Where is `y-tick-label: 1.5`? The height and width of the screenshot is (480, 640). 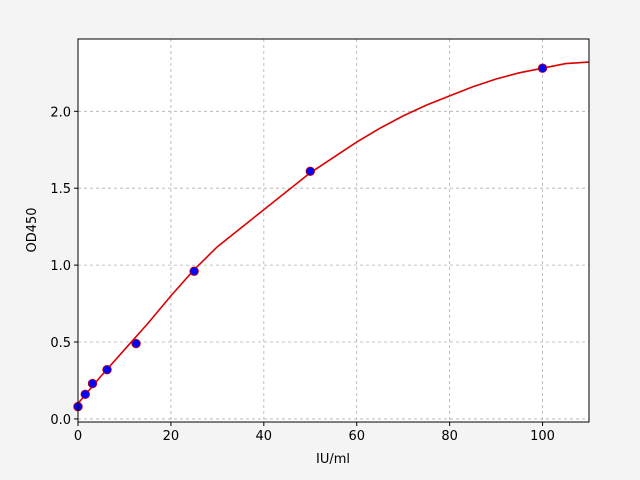
y-tick-label: 1.5 is located at coordinates (60, 189).